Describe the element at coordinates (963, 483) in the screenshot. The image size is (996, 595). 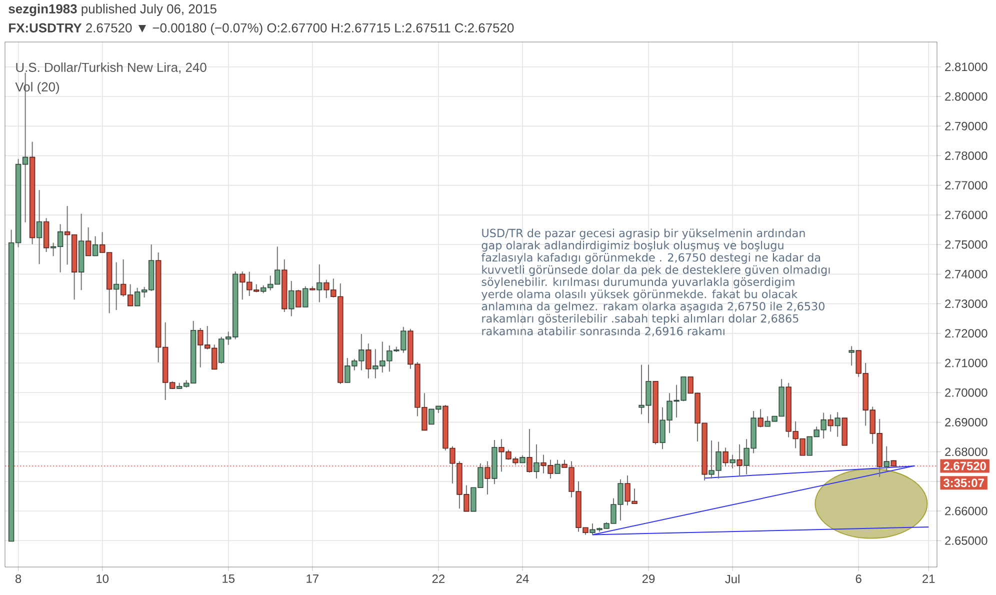
I see `text: 3:35:07` at that location.